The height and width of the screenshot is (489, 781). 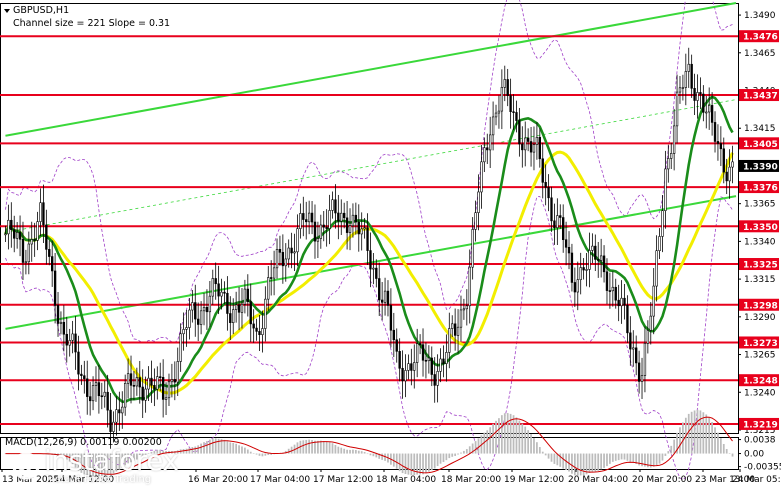 What do you see at coordinates (754, 455) in the screenshot?
I see `macd-tick-label: 0.00` at bounding box center [754, 455].